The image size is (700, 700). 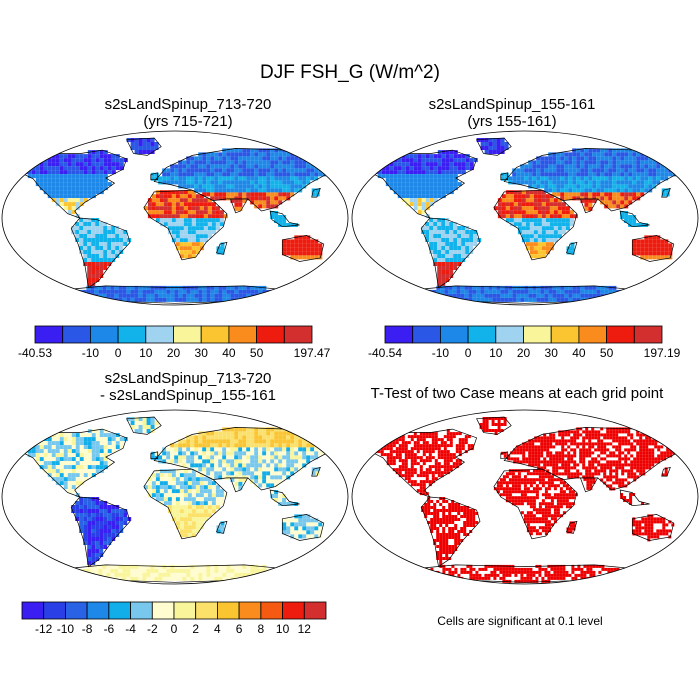 What do you see at coordinates (87, 629) in the screenshot?
I see `colorbar-diff-label-2: -8` at bounding box center [87, 629].